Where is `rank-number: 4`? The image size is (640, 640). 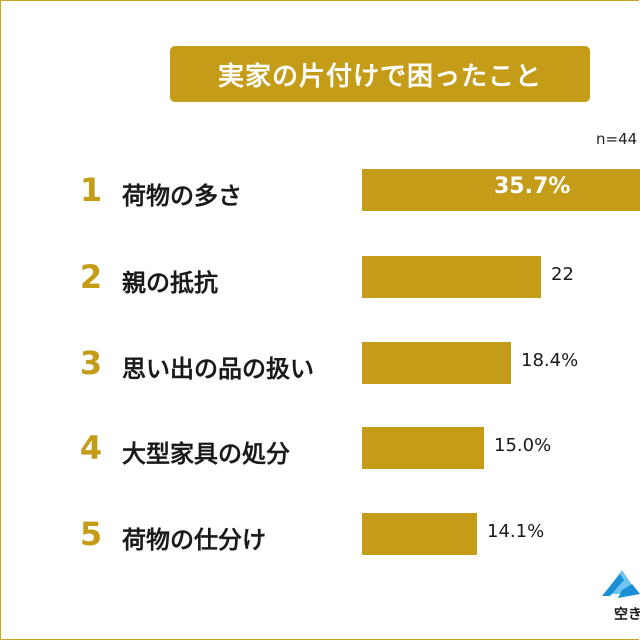
rank-number: 4 is located at coordinates (91, 448).